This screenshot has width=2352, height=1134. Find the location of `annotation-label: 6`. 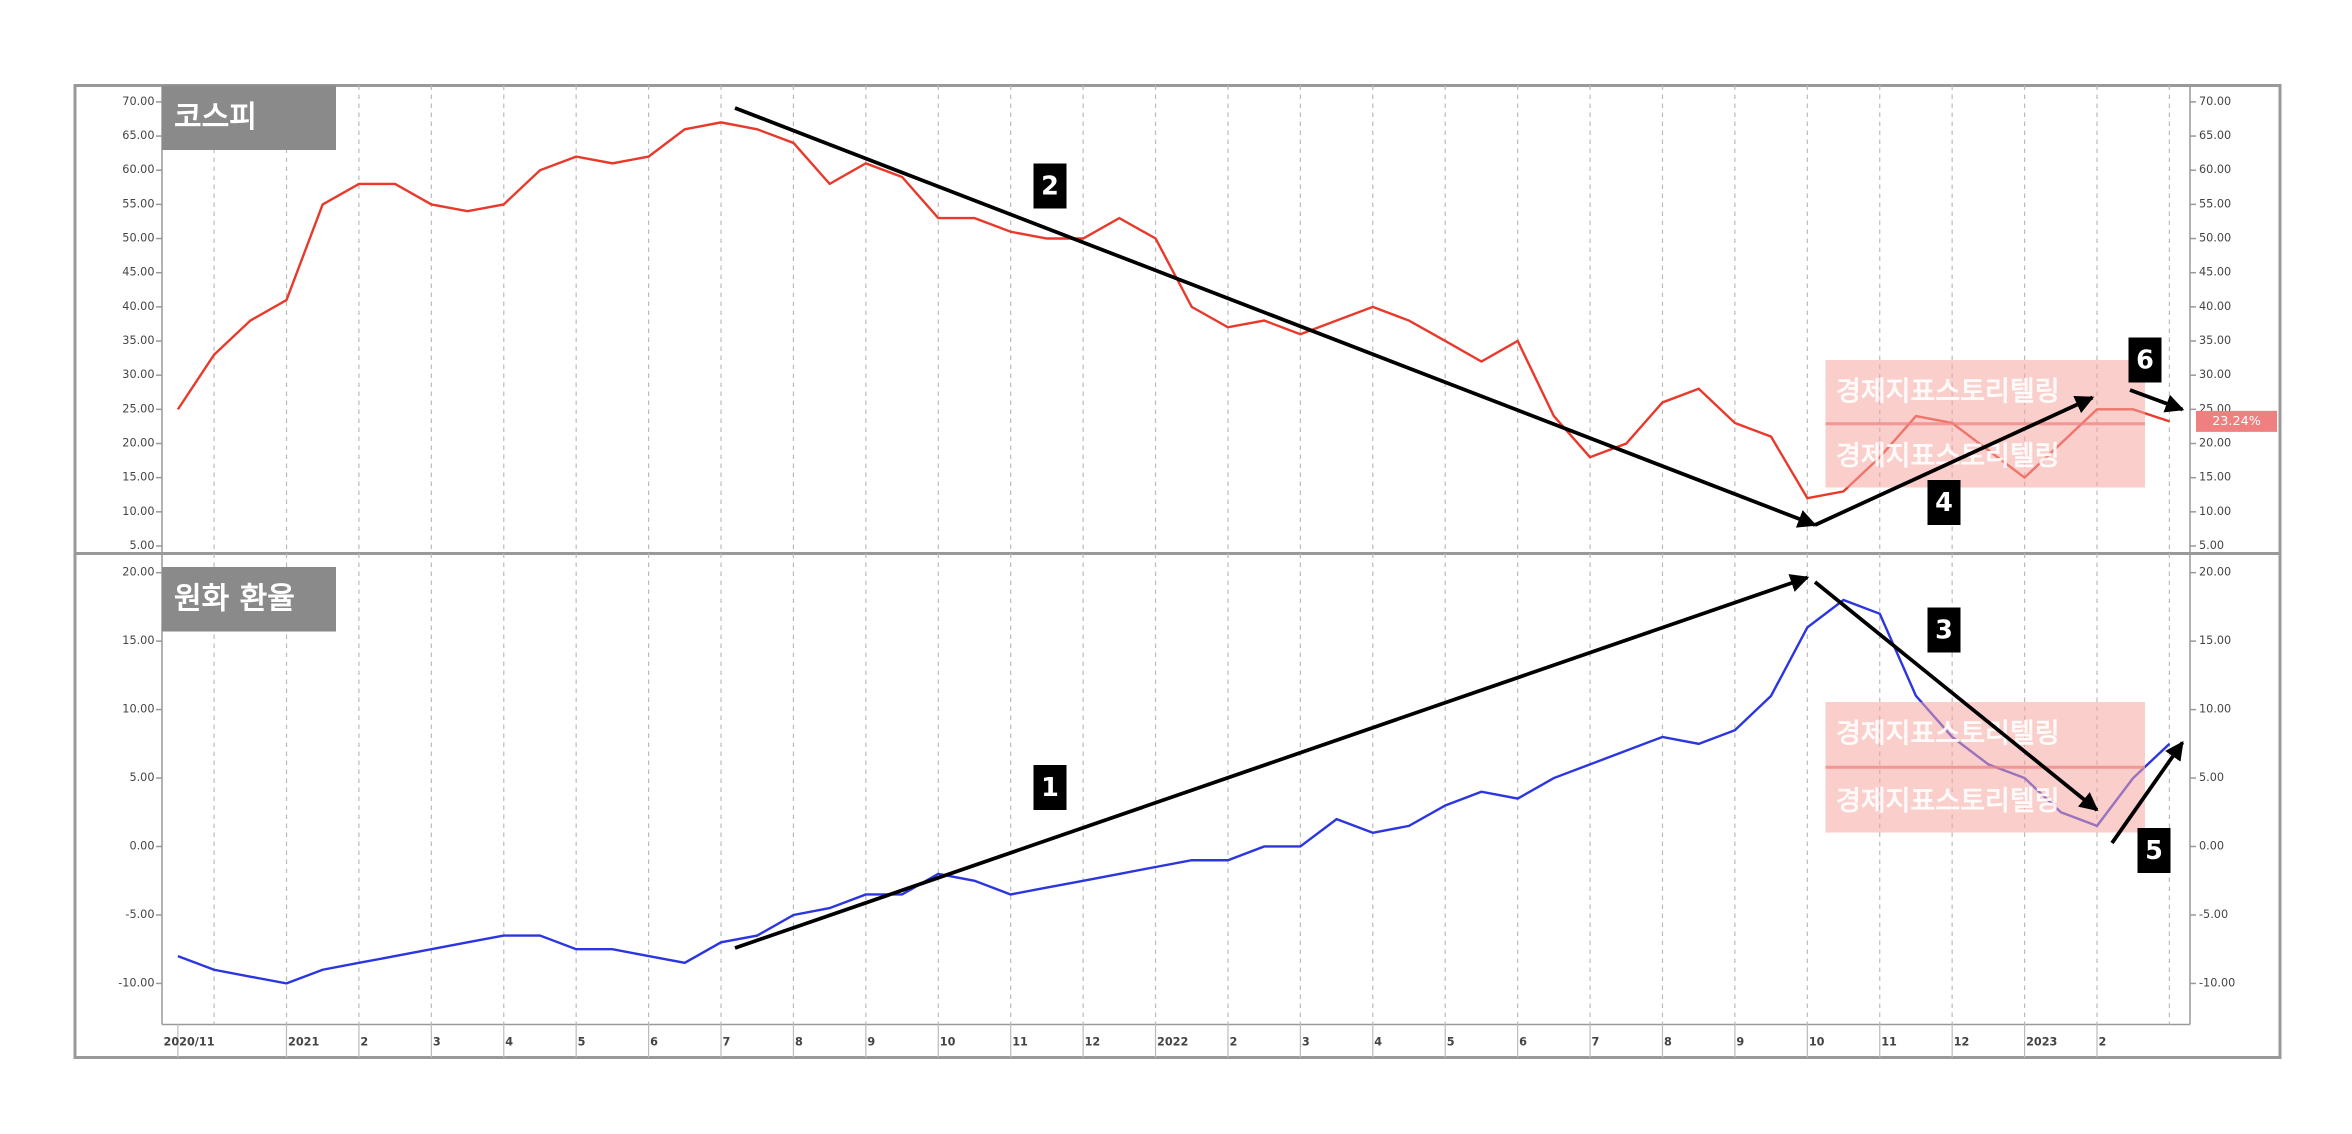

annotation-label: 6 is located at coordinates (2145, 361).